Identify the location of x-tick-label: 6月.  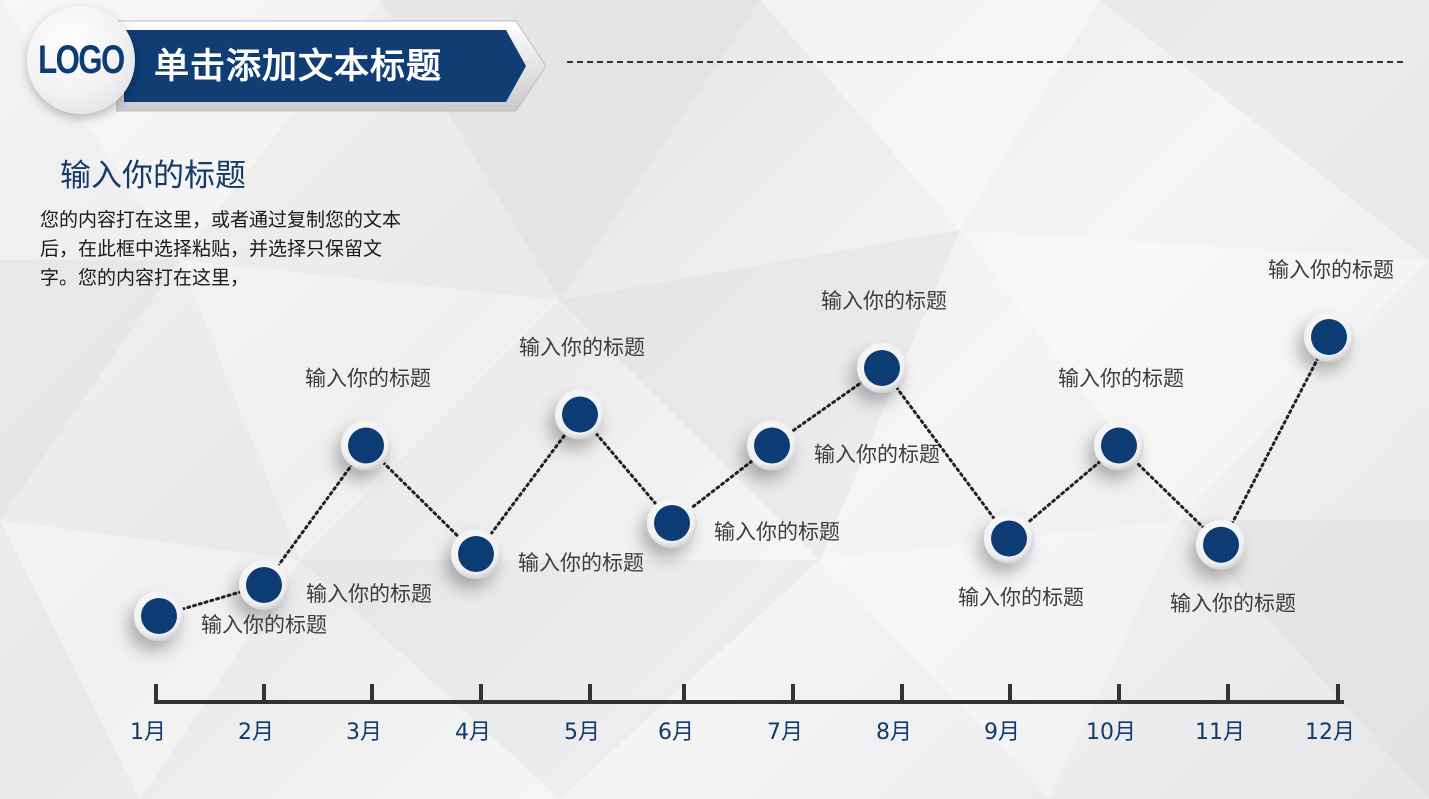
(676, 732).